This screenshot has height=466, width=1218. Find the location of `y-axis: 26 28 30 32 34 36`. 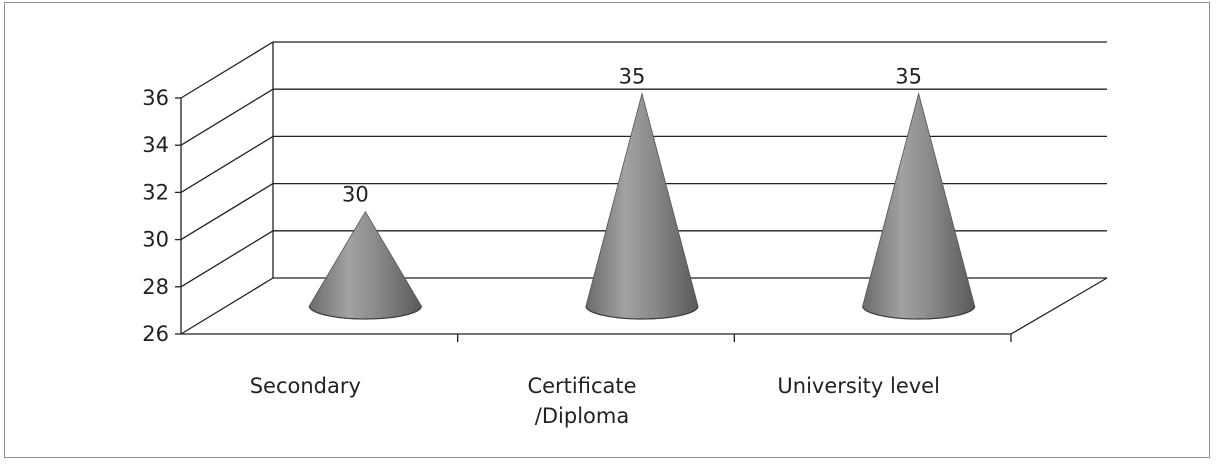

y-axis: 26 28 30 32 34 36 is located at coordinates (162, 216).